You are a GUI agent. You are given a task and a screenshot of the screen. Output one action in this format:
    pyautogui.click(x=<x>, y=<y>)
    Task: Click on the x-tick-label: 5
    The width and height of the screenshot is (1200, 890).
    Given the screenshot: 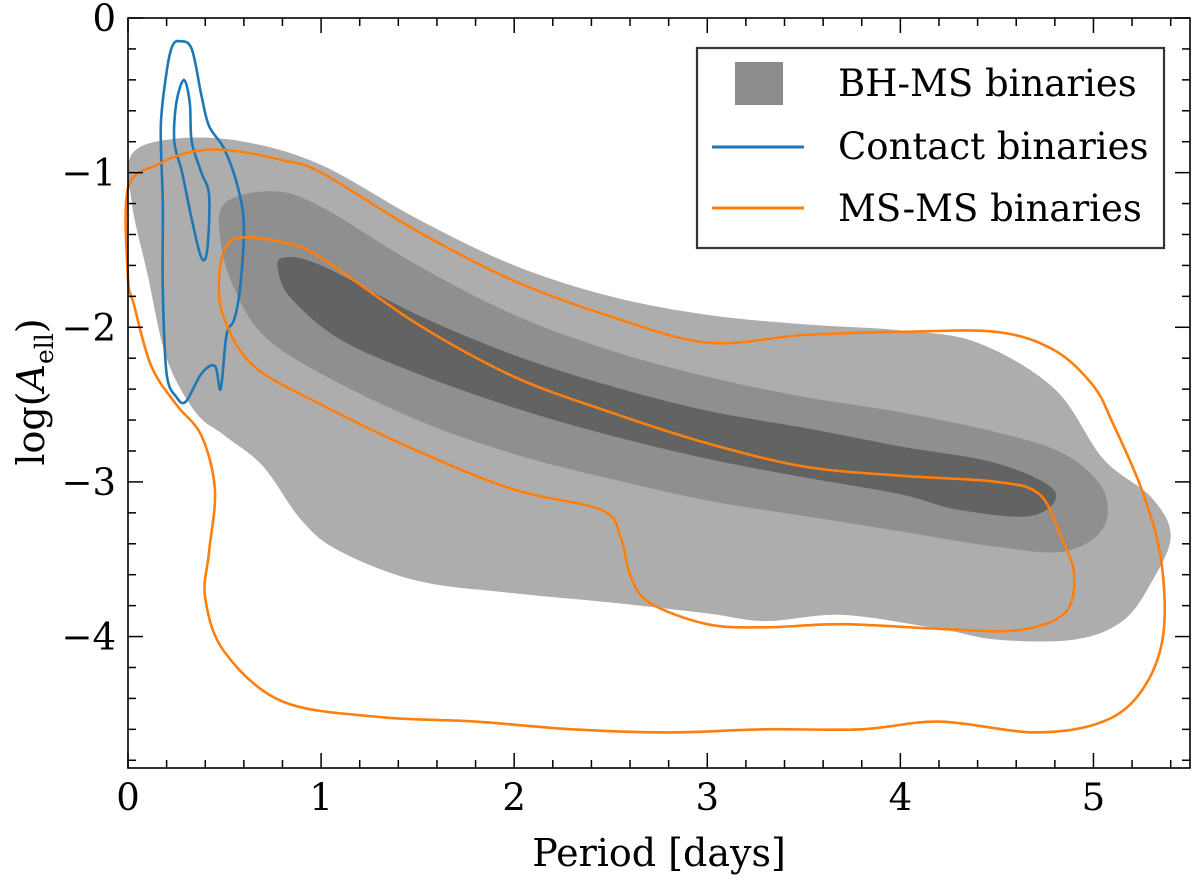 What is the action you would take?
    pyautogui.click(x=1094, y=797)
    